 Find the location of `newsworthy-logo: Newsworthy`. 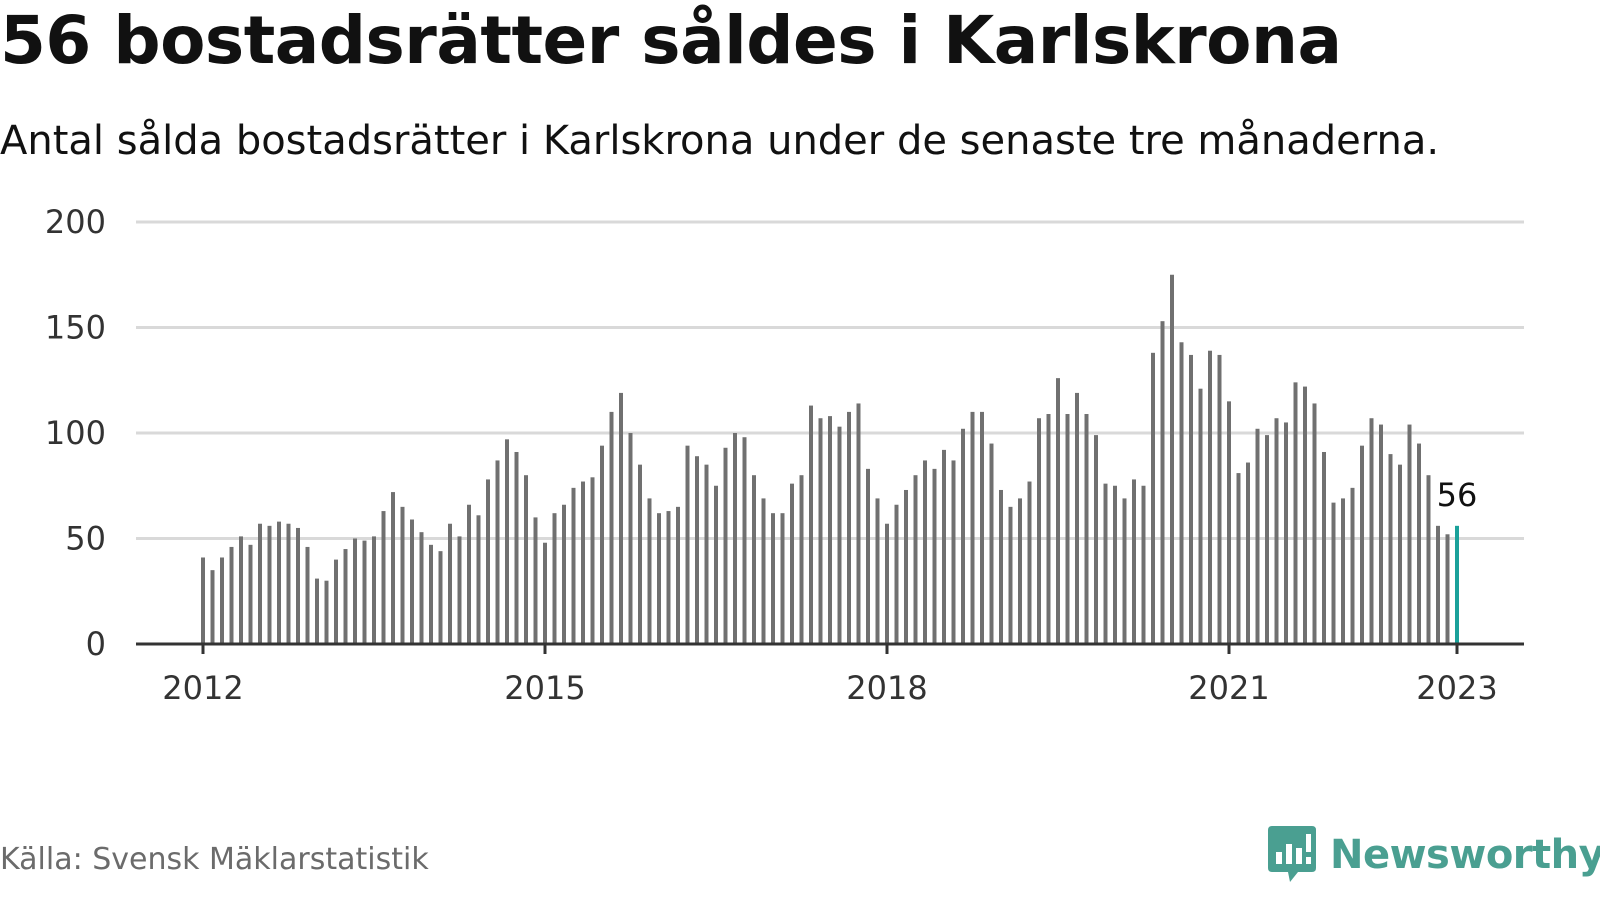

newsworthy-logo: Newsworthy is located at coordinates (1434, 855).